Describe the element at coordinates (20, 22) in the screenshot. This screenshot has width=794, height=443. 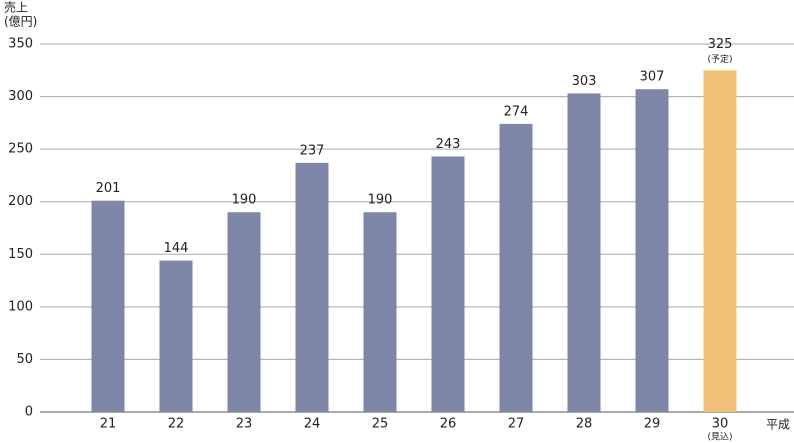
I see `y-axis-label: (億円)` at that location.